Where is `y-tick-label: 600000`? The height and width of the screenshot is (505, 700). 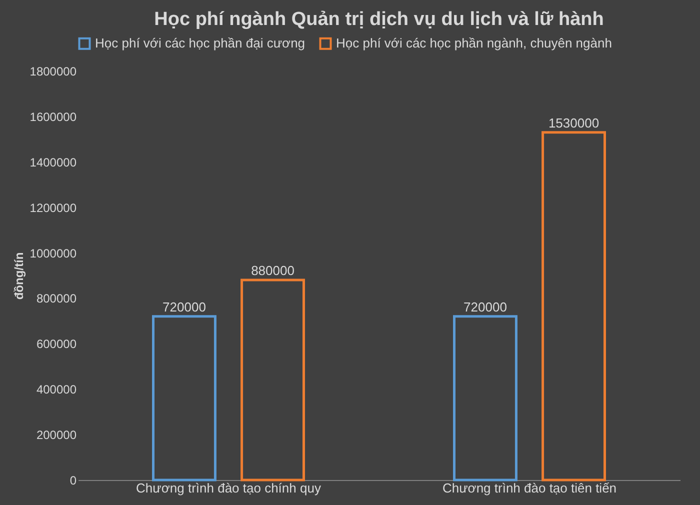 y-tick-label: 600000 is located at coordinates (56, 344).